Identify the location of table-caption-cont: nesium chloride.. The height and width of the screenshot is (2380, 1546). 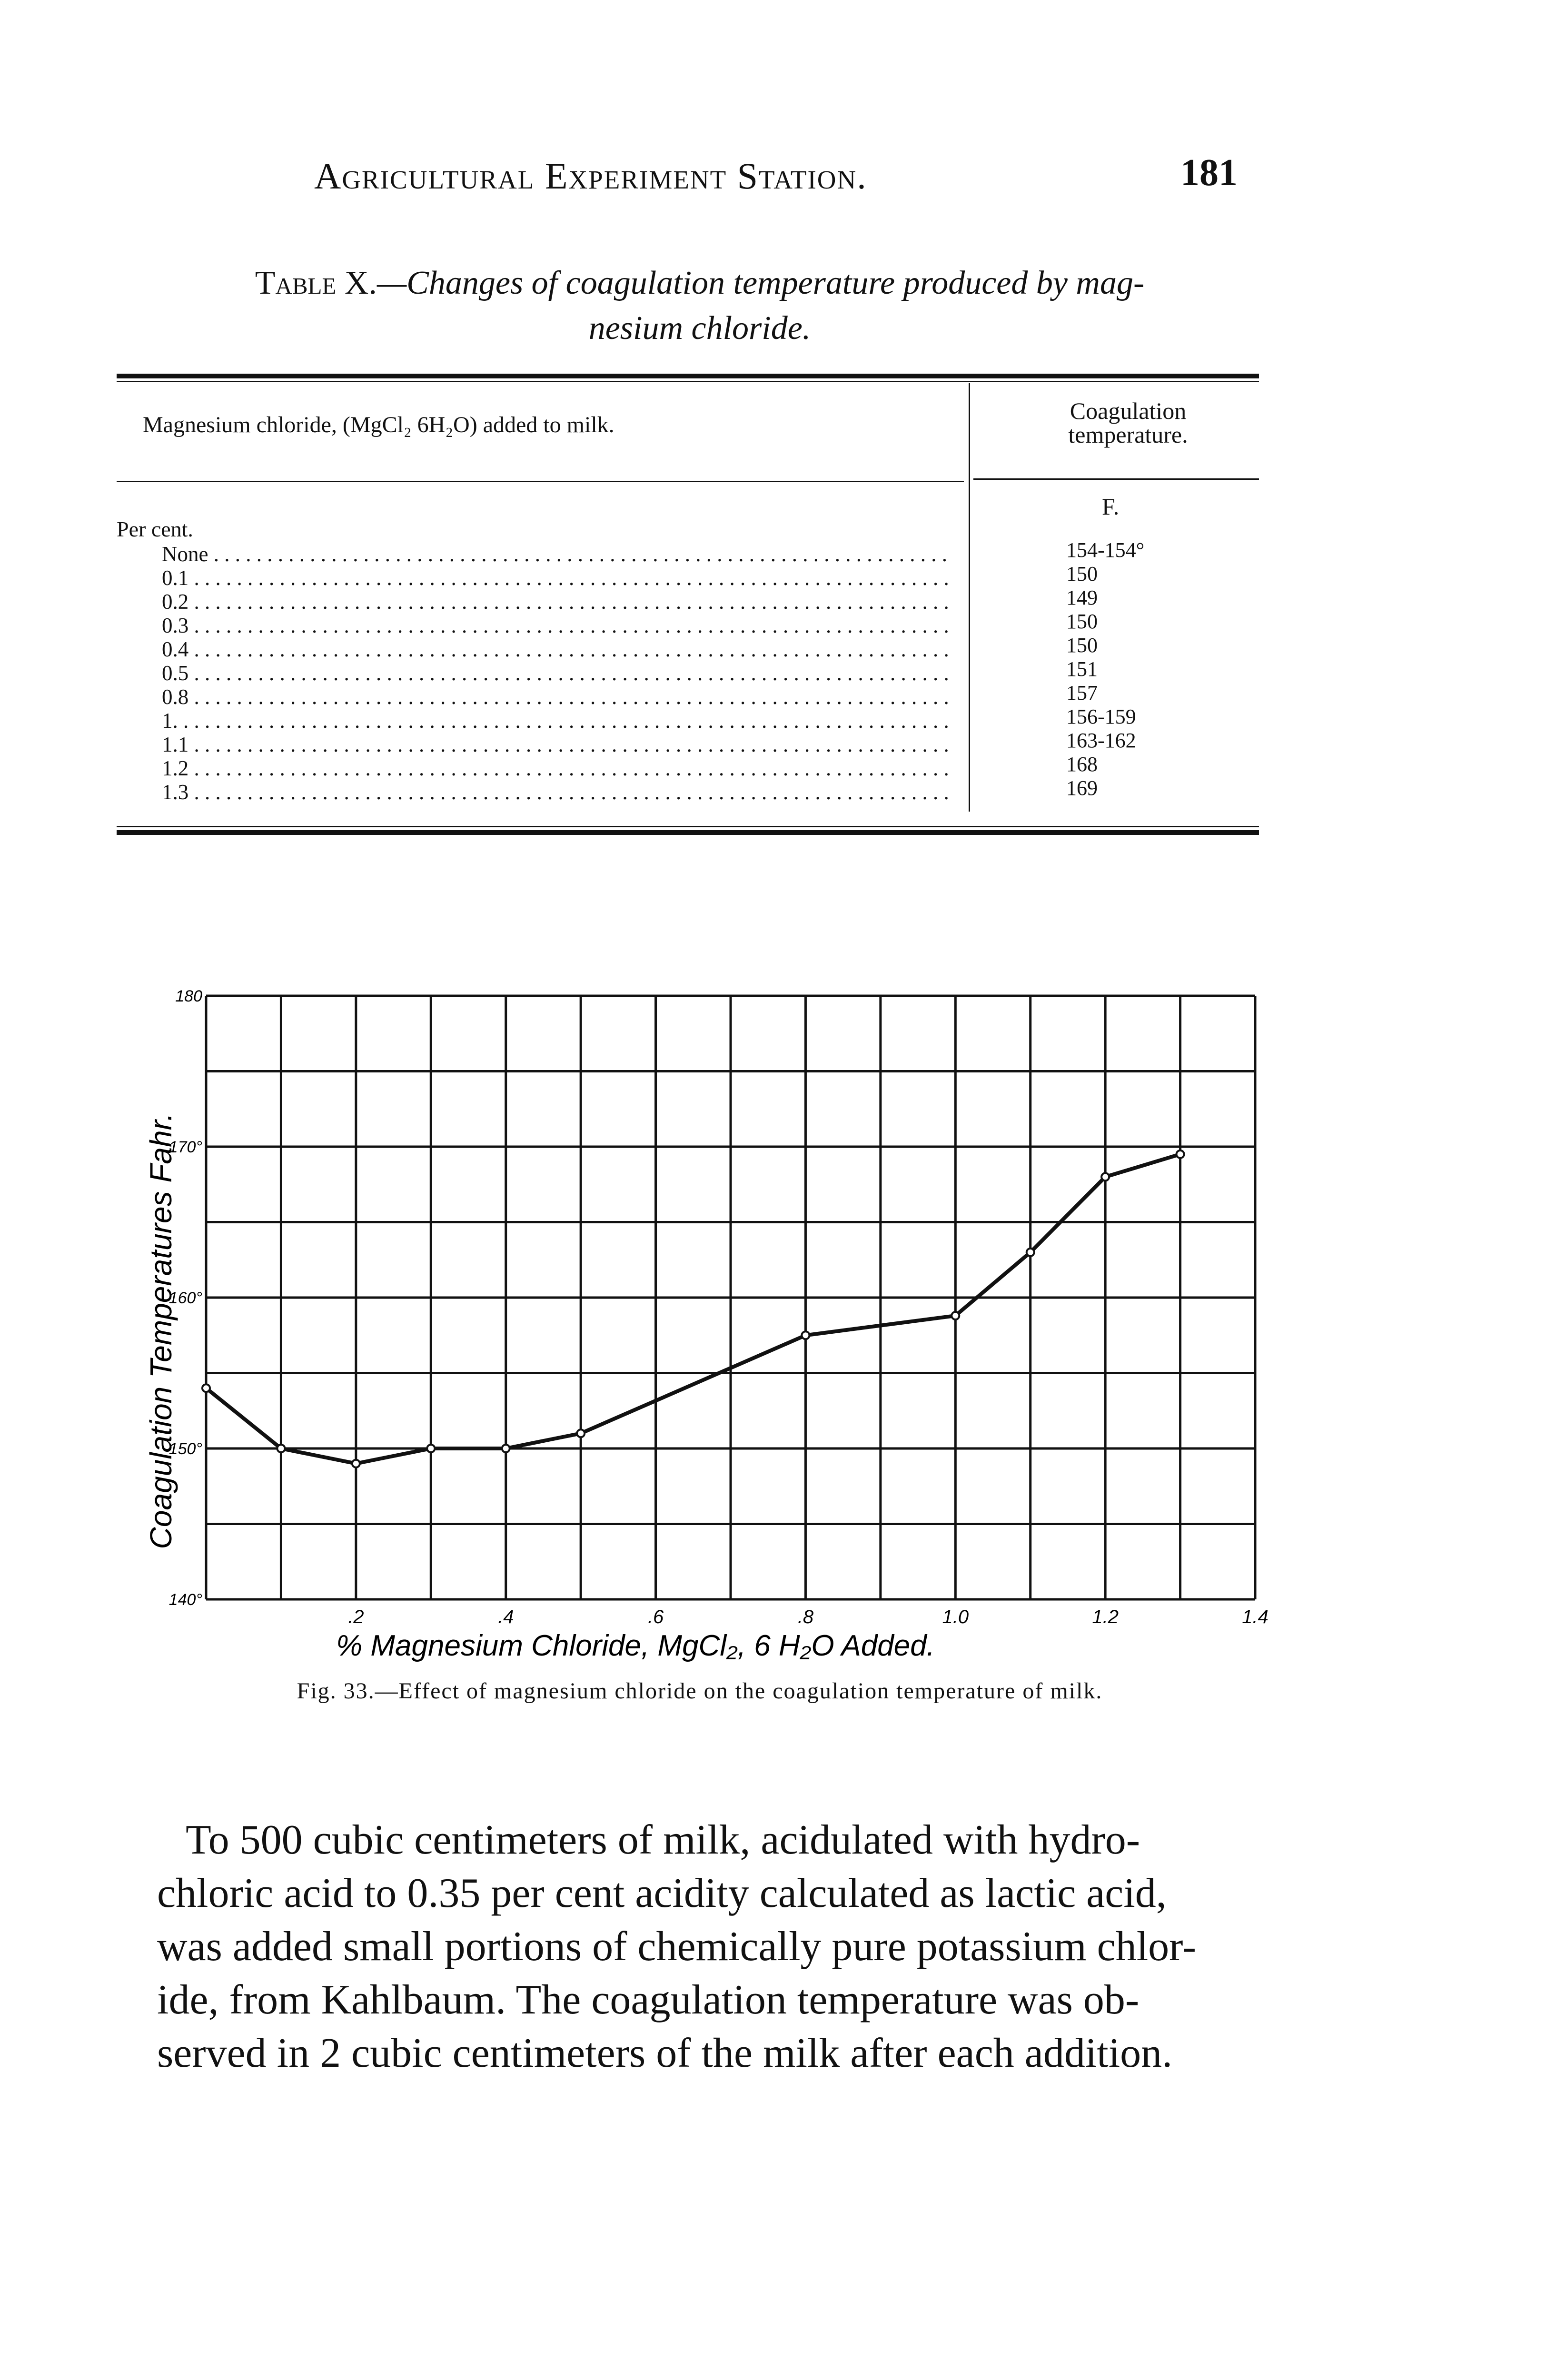
(700, 328).